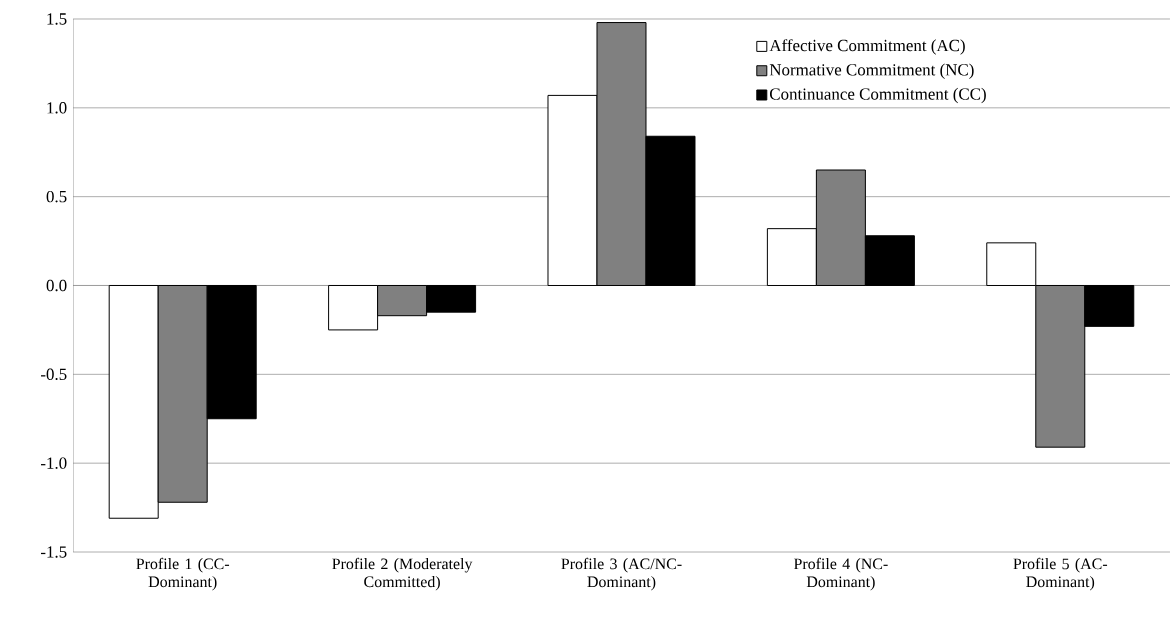 The width and height of the screenshot is (1176, 628). Describe the element at coordinates (56, 285) in the screenshot. I see `y-tick-label: 0.0` at that location.